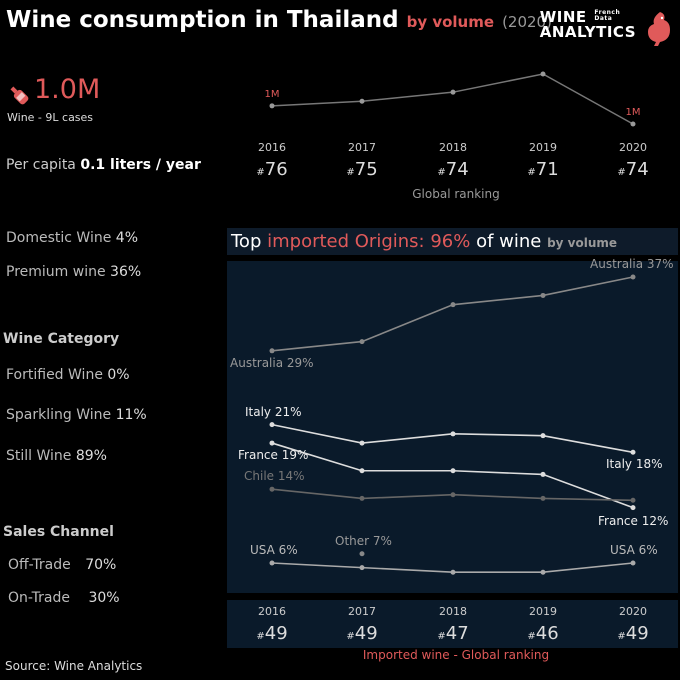 This screenshot has width=680, height=680. I want to click on point-australia-2020, so click(633, 277).